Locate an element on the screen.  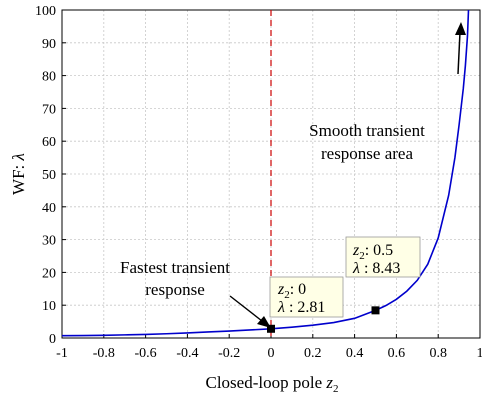
y-tick-label: 60 is located at coordinates (49, 142).